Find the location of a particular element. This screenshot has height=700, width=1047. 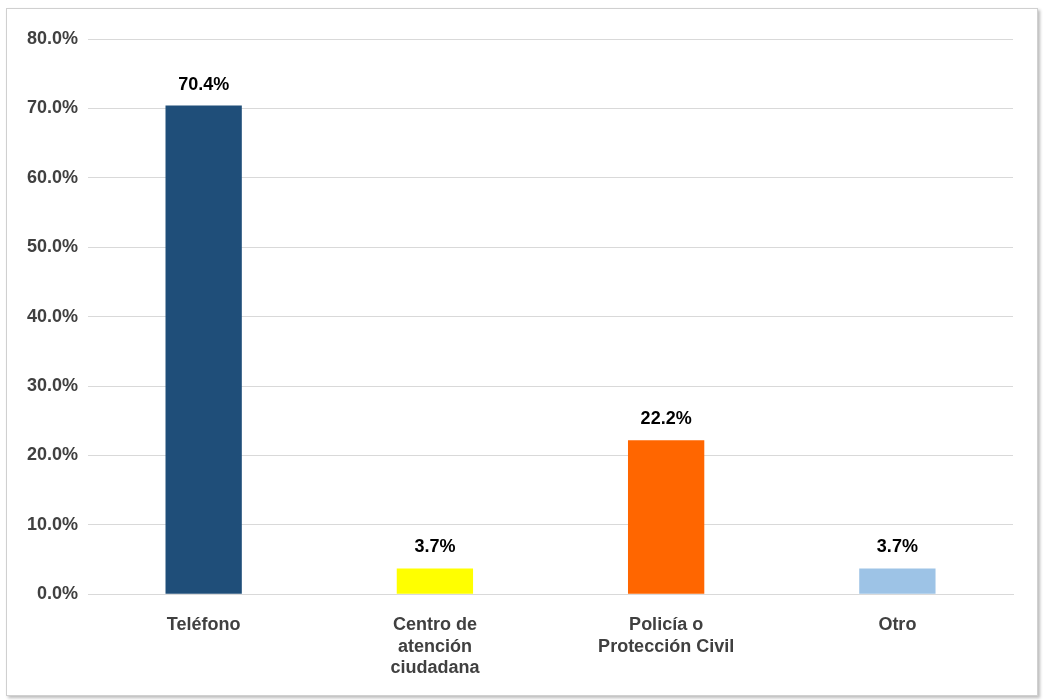

data-label: 22.2% is located at coordinates (666, 418).